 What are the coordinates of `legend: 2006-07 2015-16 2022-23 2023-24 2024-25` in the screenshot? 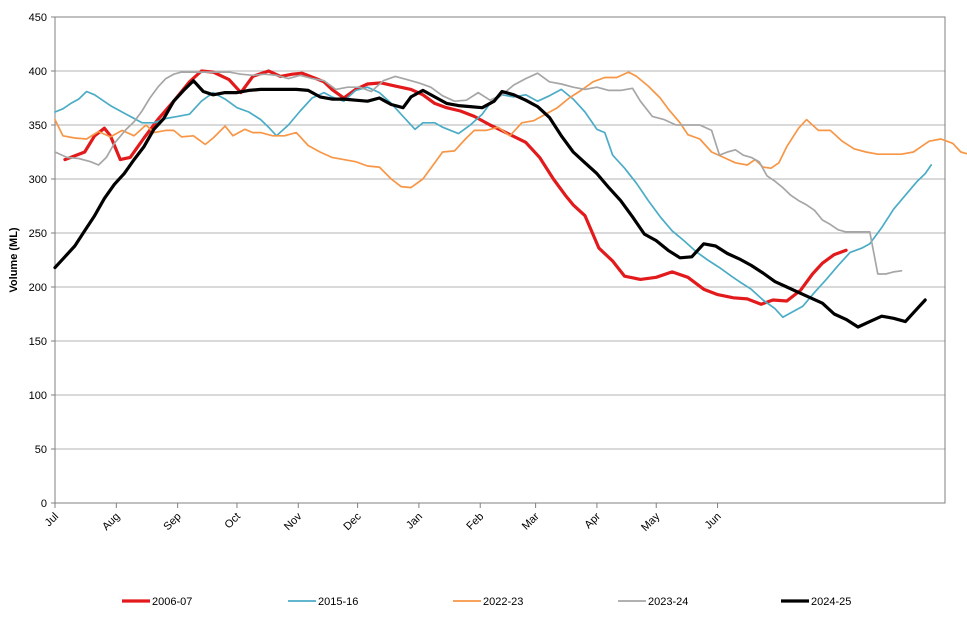 It's located at (486, 602).